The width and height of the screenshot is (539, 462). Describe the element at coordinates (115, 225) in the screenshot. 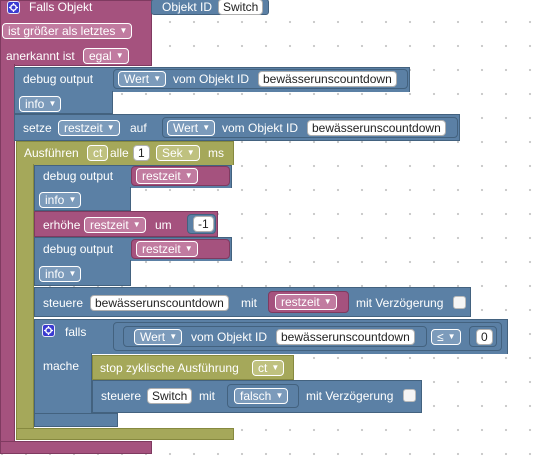

I see `increment-variable-dropdown: restzeit ▼` at that location.